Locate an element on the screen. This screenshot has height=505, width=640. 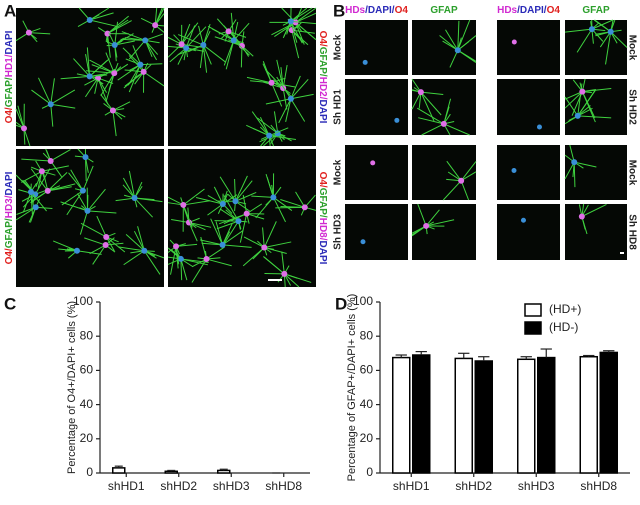
x-tick-label: shHD1 is located at coordinates (126, 486).